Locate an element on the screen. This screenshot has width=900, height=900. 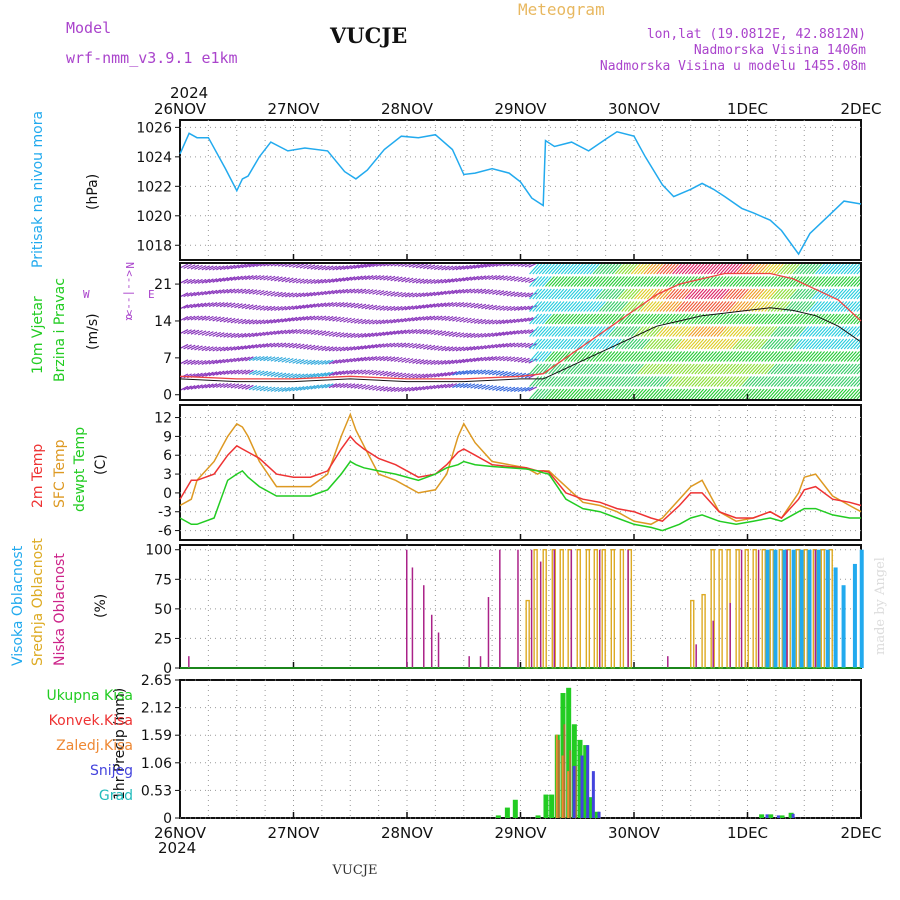
wind-dir-e: E is located at coordinates (151, 294).